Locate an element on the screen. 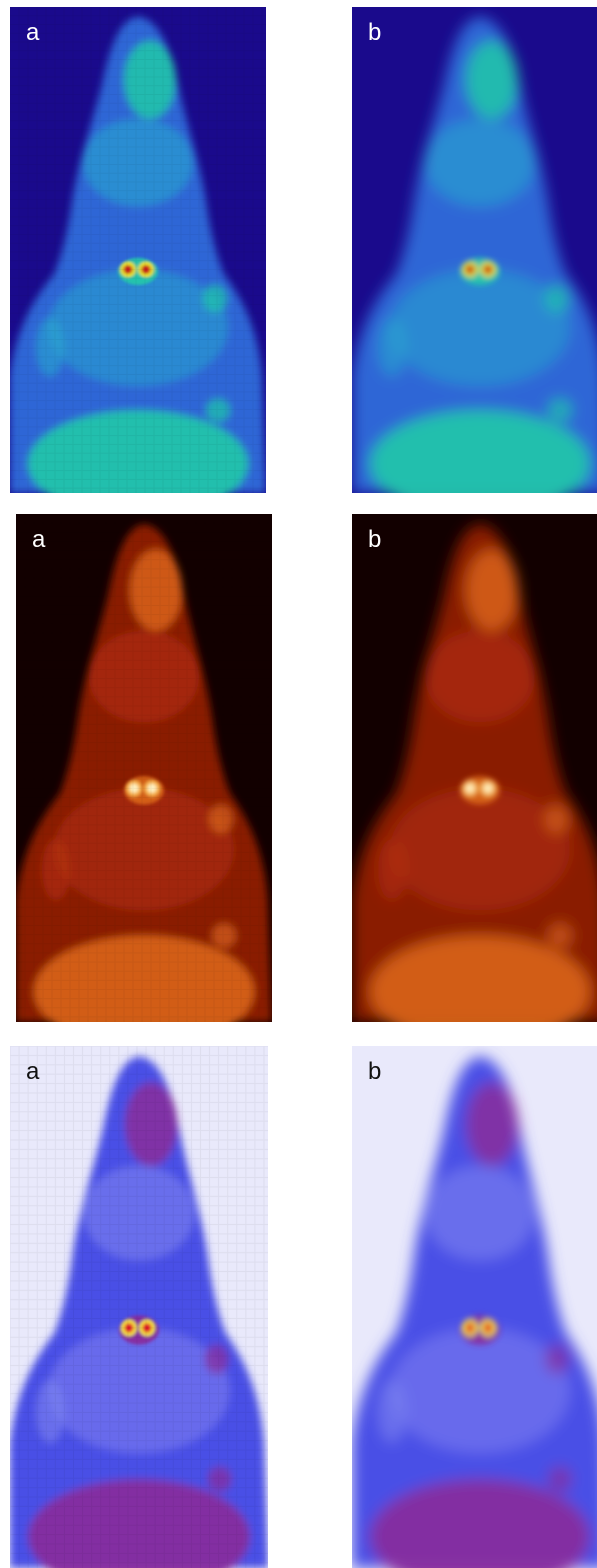 Image resolution: width=597 pixels, height=1568 pixels. hot-colormap-image-a: a is located at coordinates (144, 768).